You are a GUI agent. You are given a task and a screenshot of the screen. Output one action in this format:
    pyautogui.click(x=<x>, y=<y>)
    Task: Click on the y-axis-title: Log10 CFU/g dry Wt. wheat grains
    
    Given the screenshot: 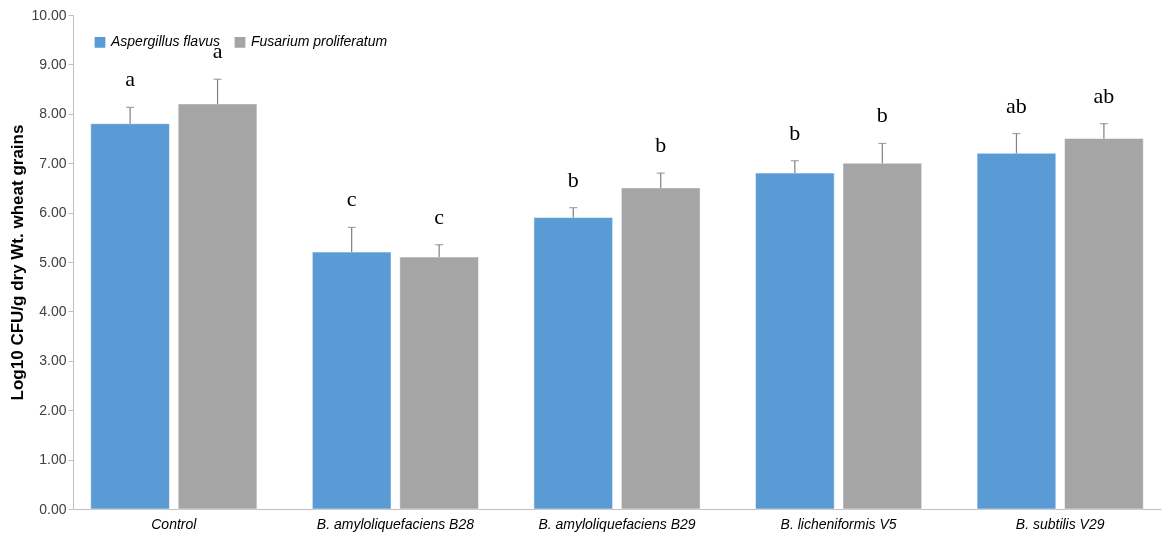 What is the action you would take?
    pyautogui.click(x=18, y=262)
    